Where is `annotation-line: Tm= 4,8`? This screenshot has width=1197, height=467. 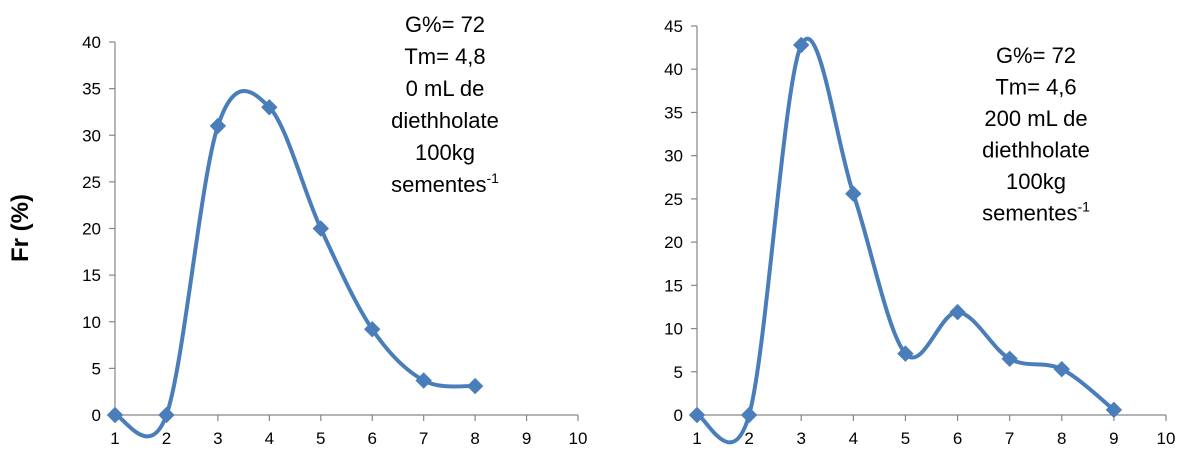
annotation-line: Tm= 4,8 is located at coordinates (444, 56).